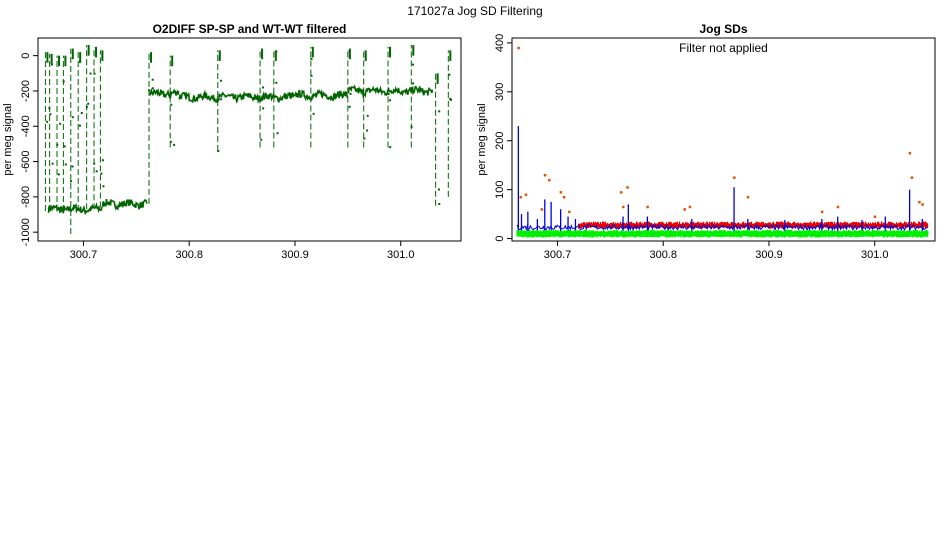  What do you see at coordinates (723, 29) in the screenshot?
I see `chart-title: Jog SDs` at bounding box center [723, 29].